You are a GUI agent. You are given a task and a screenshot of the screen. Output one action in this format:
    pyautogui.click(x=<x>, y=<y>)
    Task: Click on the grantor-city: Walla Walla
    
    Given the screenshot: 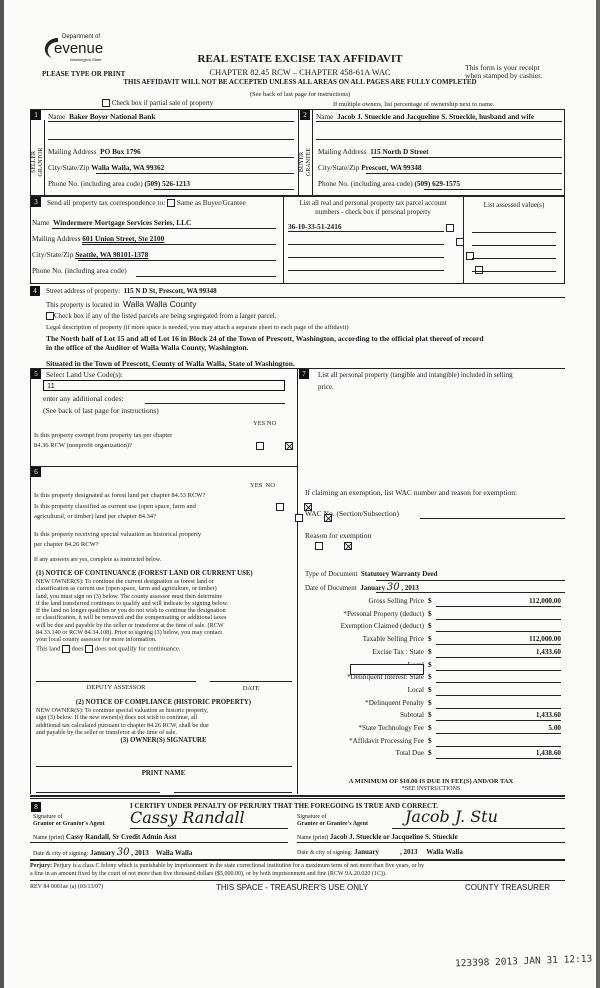 What is the action you would take?
    pyautogui.click(x=174, y=853)
    